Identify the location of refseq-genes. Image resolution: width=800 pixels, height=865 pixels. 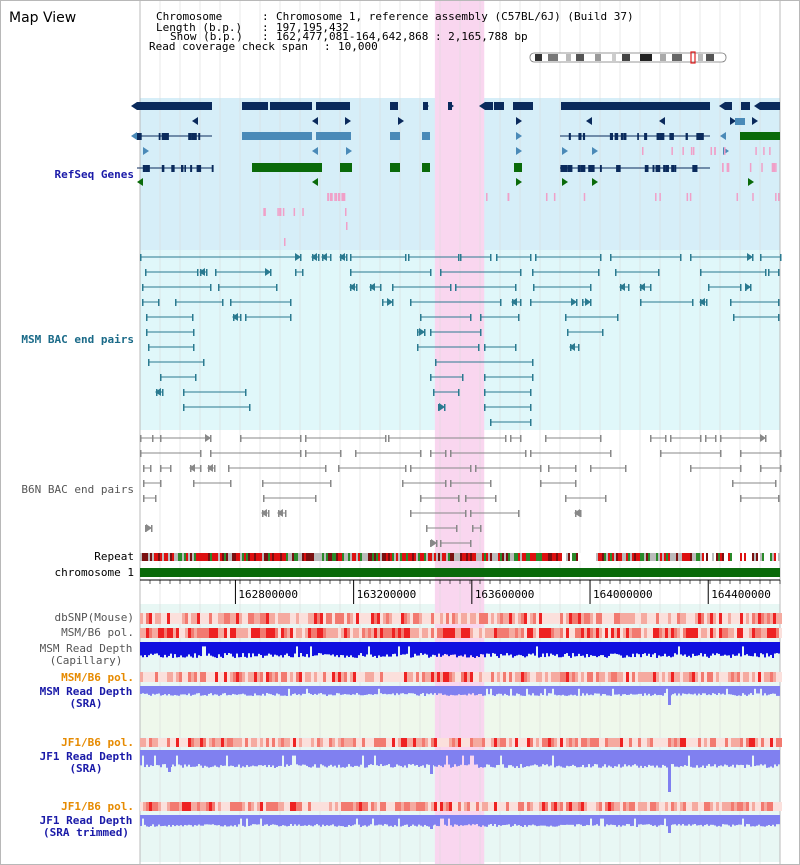
(455, 174).